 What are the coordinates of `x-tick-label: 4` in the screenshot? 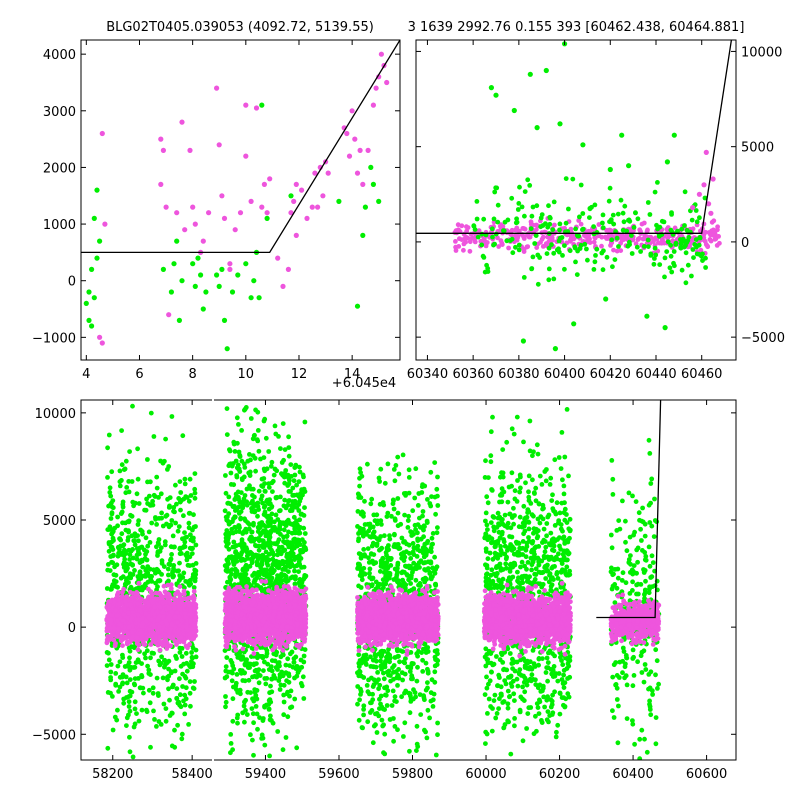 It's located at (86, 374).